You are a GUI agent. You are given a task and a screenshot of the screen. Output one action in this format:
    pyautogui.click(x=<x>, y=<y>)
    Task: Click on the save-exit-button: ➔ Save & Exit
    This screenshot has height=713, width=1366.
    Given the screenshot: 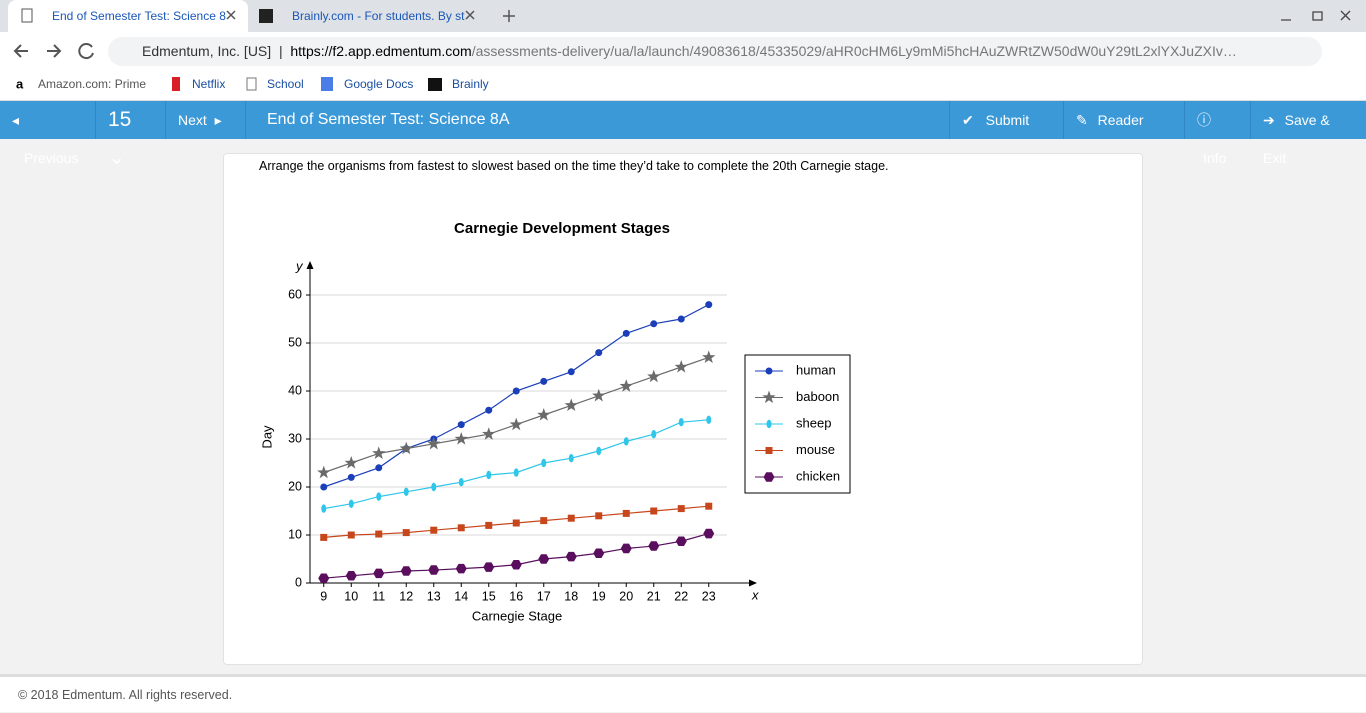 What is the action you would take?
    pyautogui.click(x=1296, y=139)
    